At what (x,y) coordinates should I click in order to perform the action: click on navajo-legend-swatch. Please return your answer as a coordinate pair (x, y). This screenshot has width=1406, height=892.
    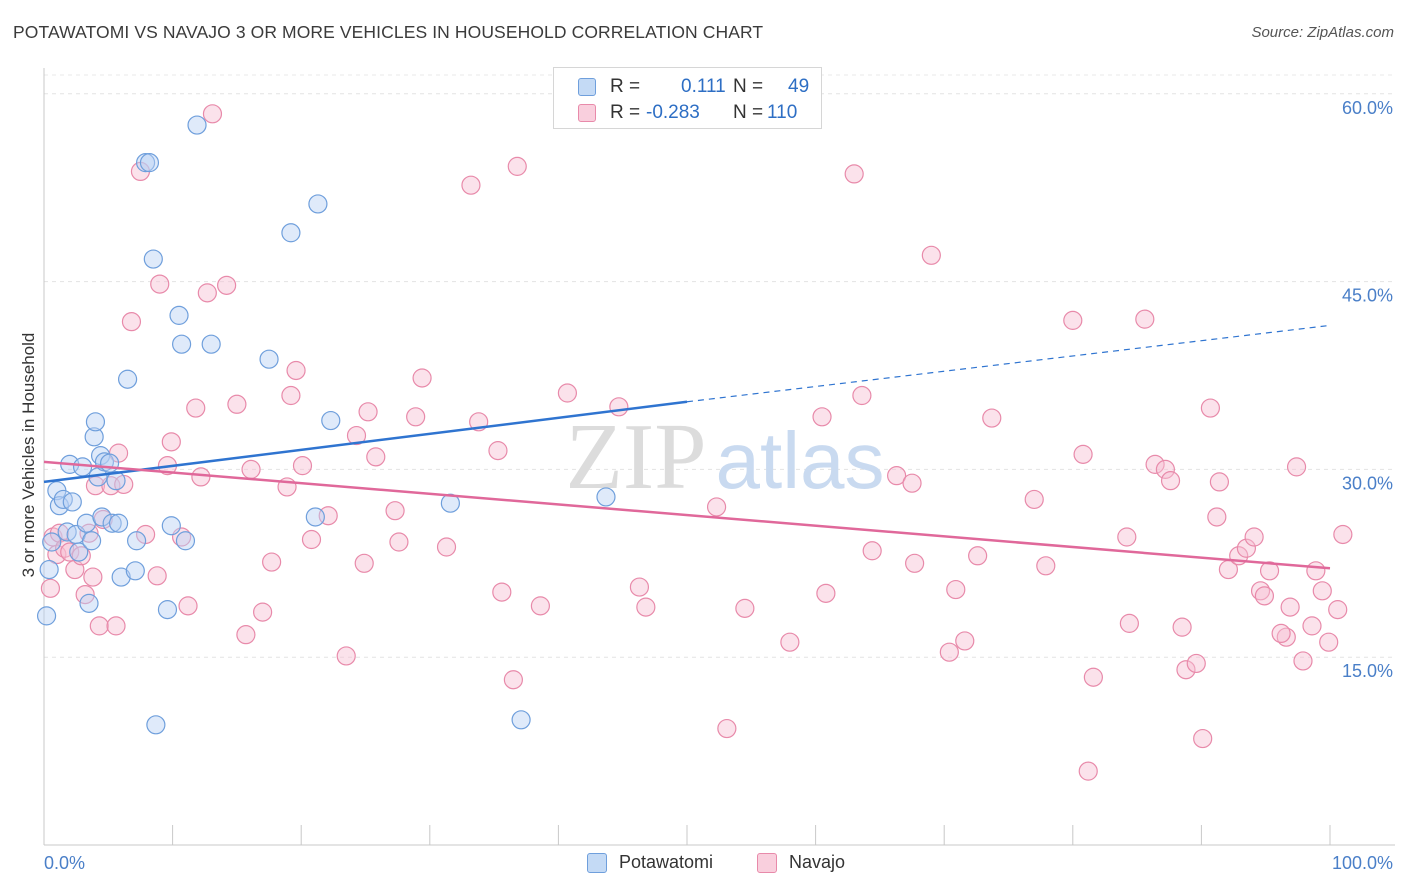
    Looking at the image, I should click on (767, 863).